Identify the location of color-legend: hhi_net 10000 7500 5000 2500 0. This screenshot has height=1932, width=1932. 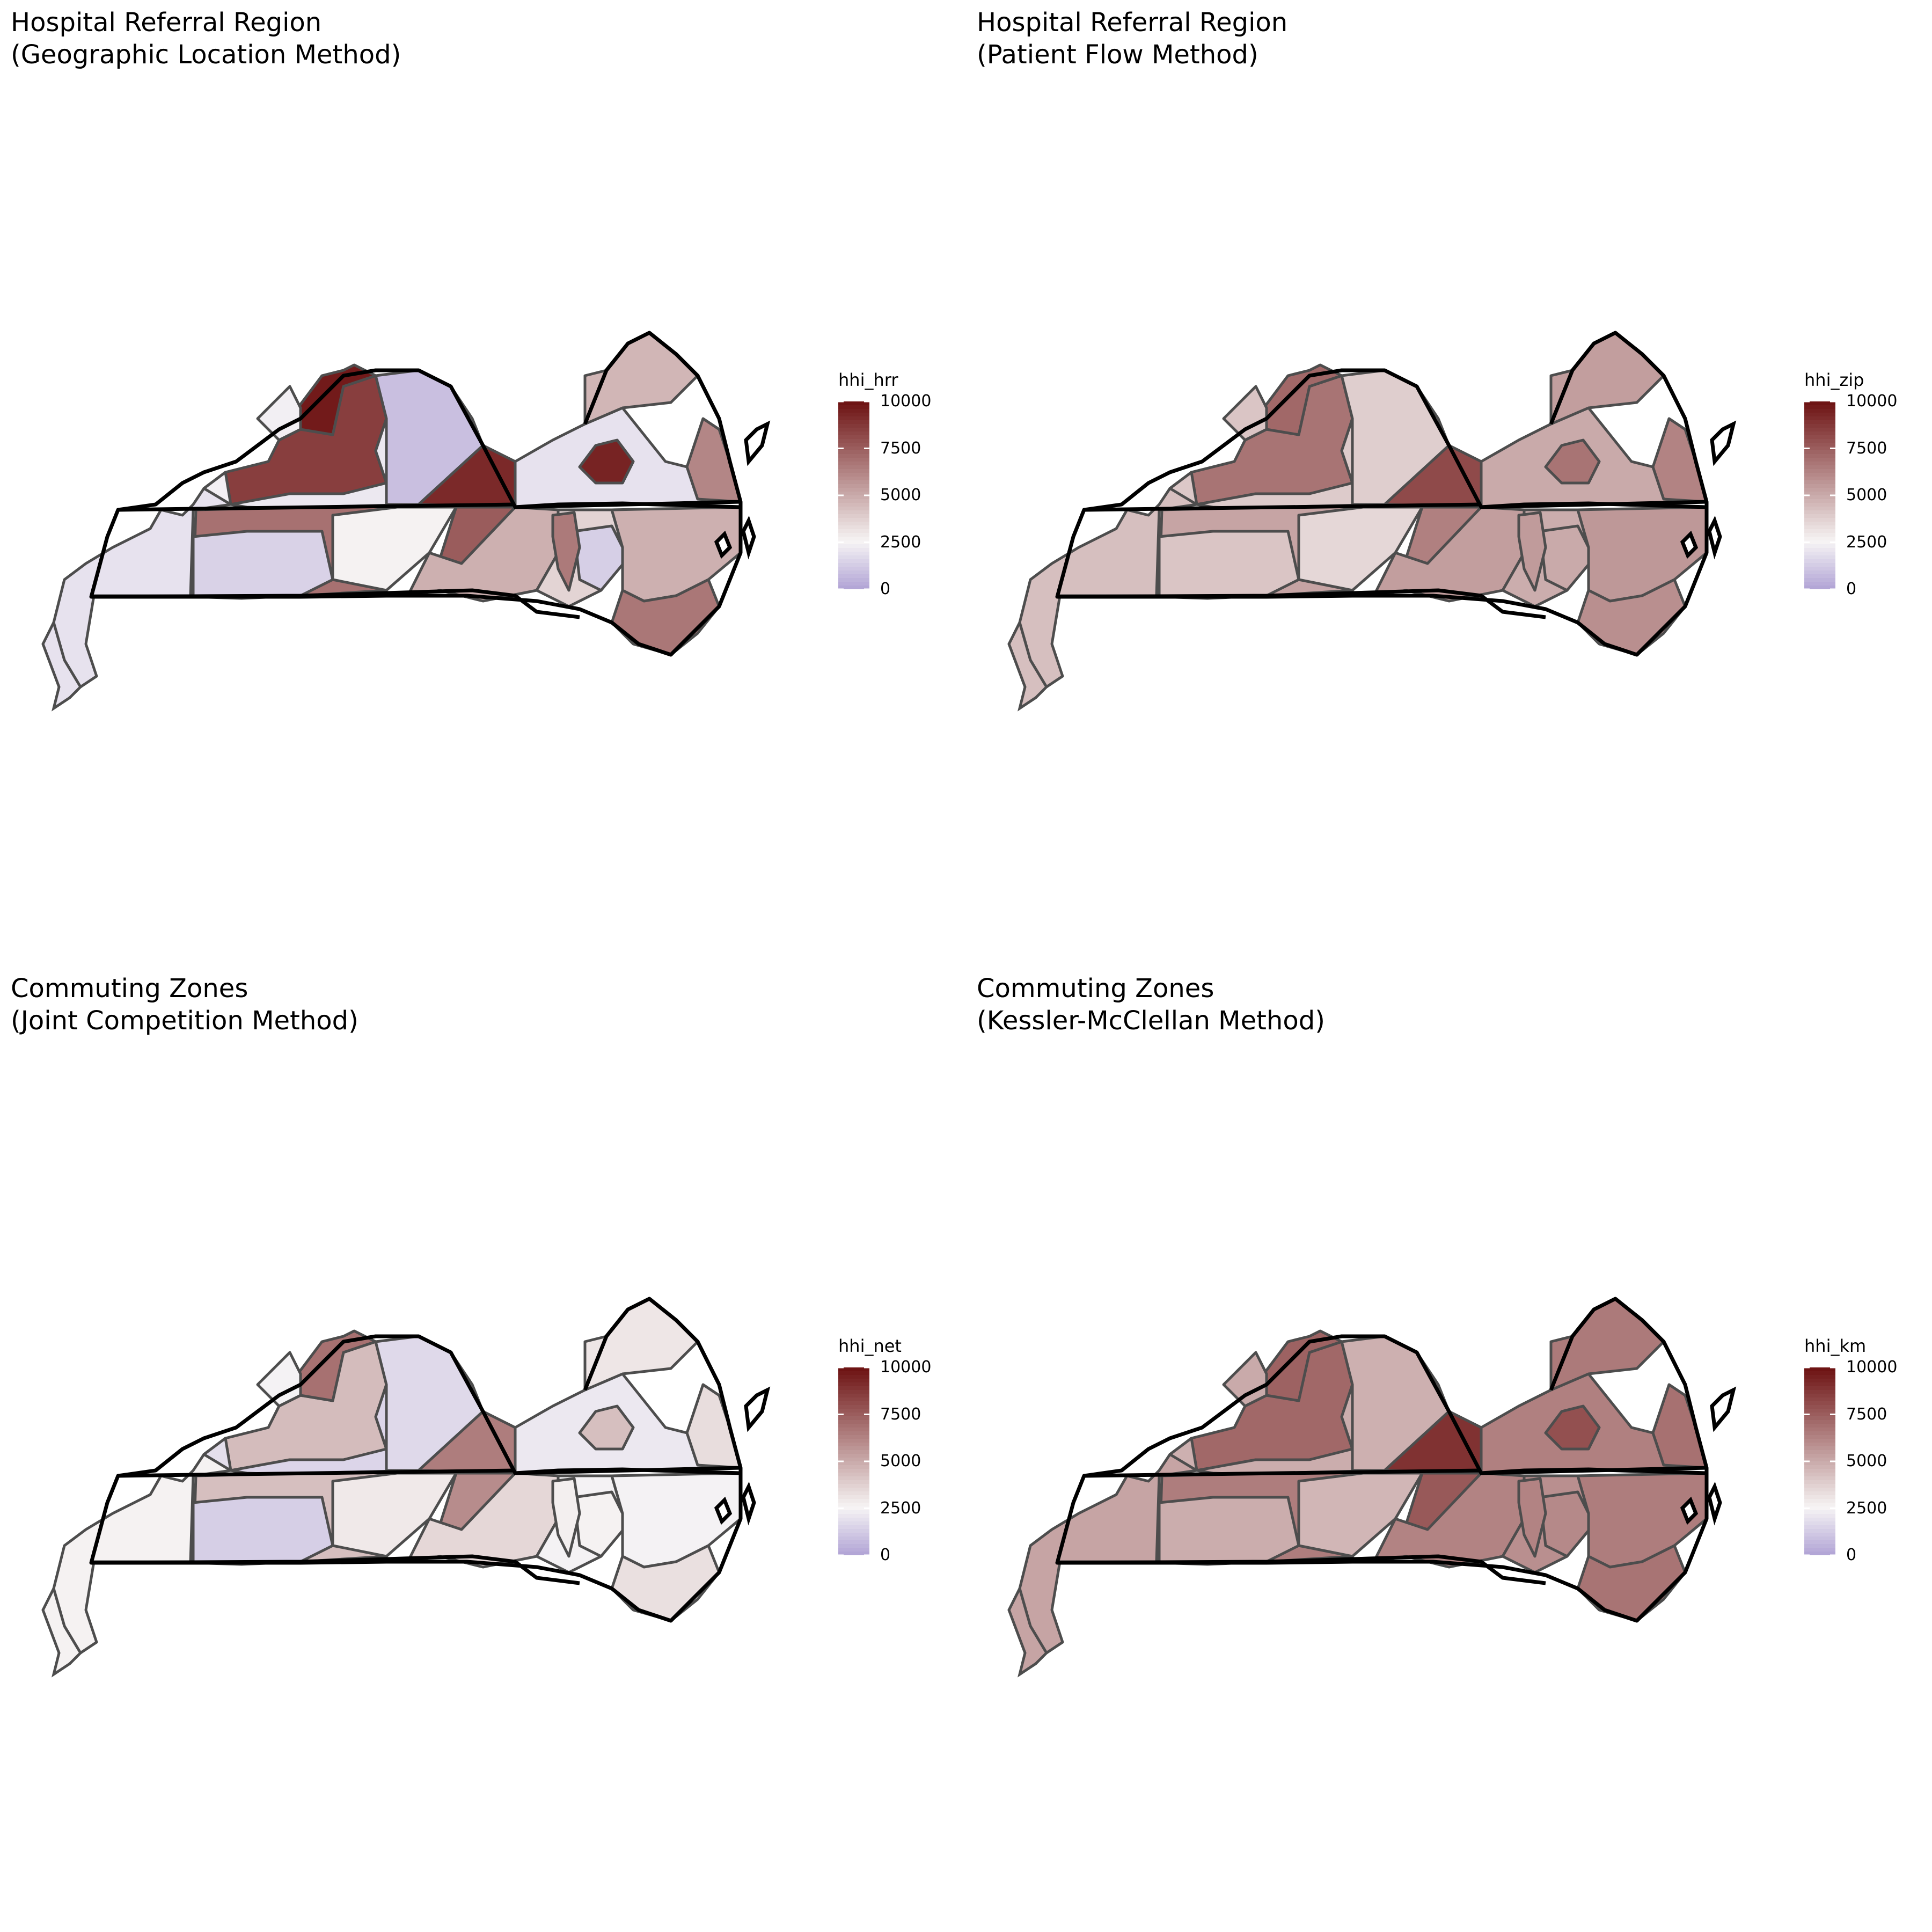
(900, 1474).